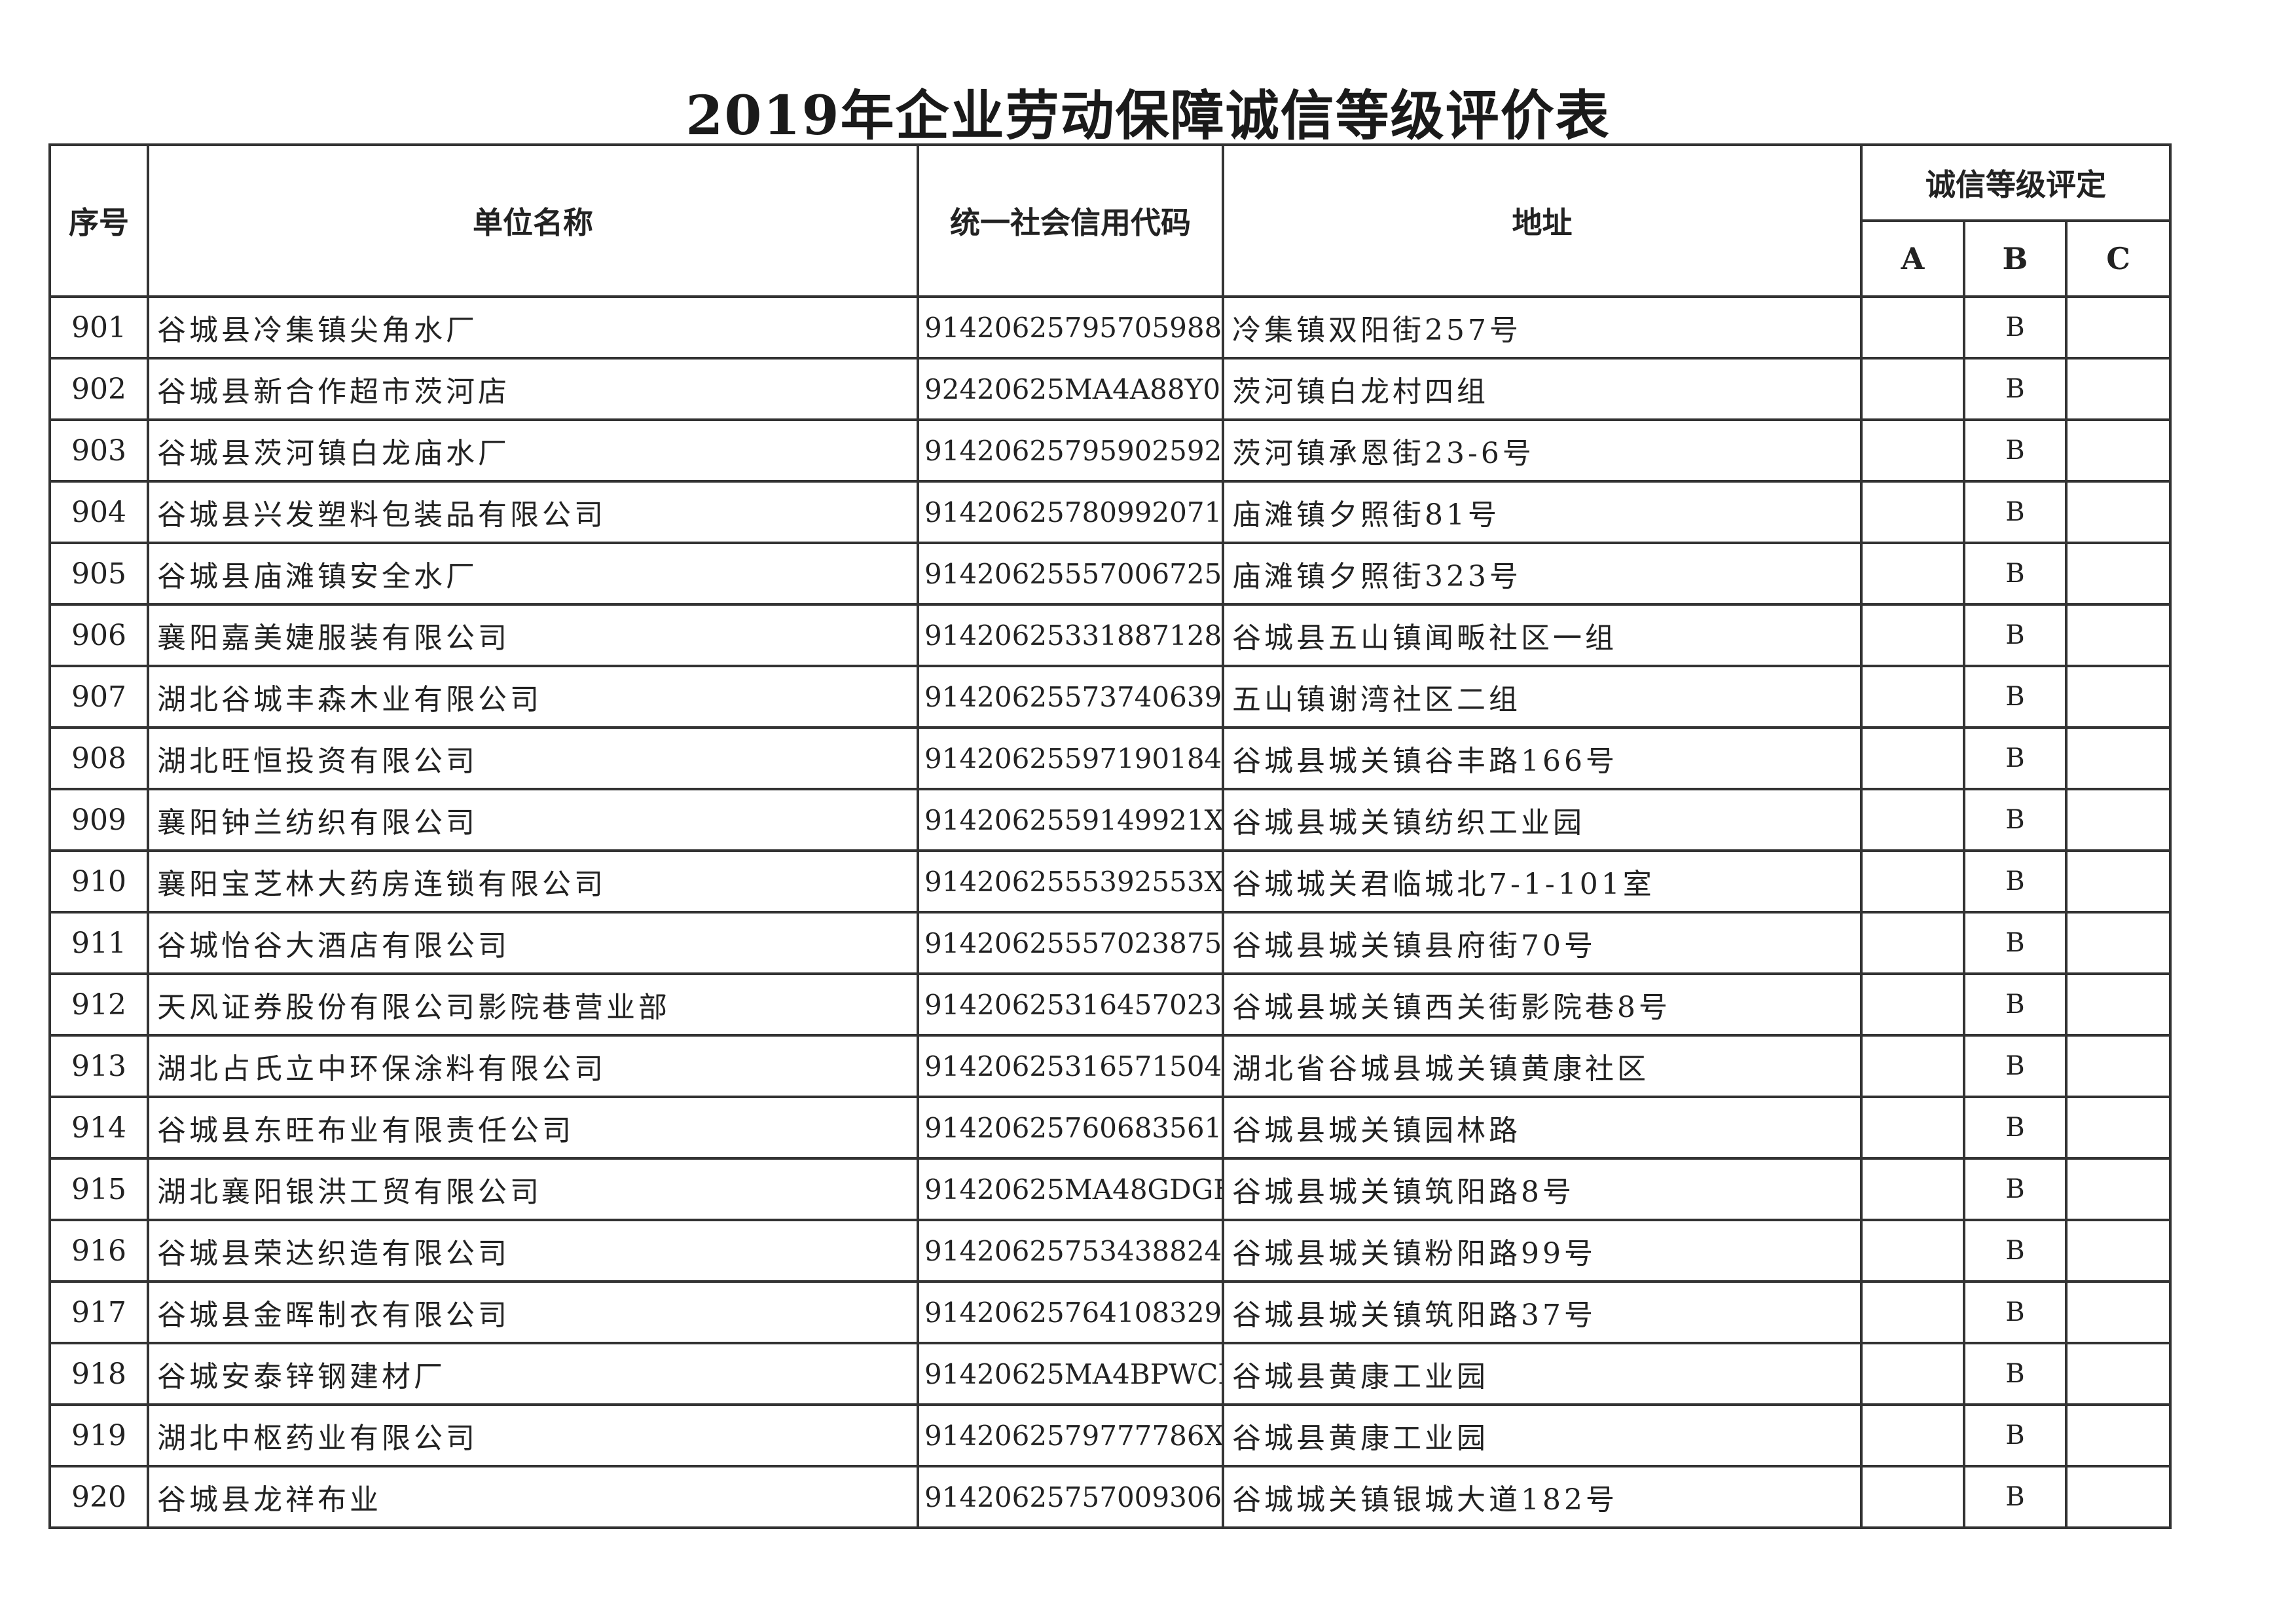 Image resolution: width=2296 pixels, height=1624 pixels. What do you see at coordinates (1110, 1435) in the screenshot?
I see `table-row: 919 湖北中枢药业有限公司 9142062579777786XU 谷城县黄康工业园 B` at bounding box center [1110, 1435].